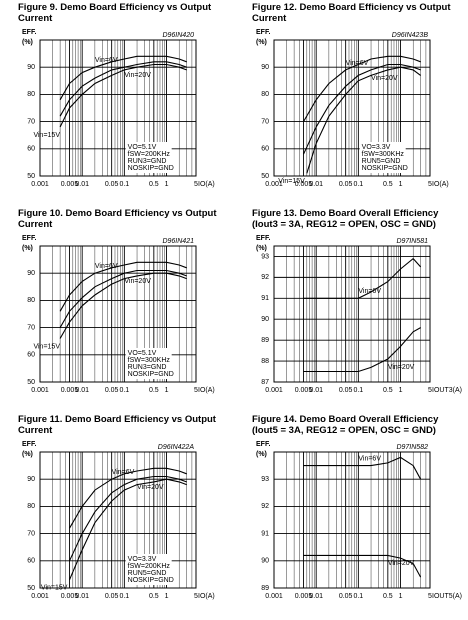  What do you see at coordinates (147, 573) in the screenshot?
I see `note: RUN5=GND` at bounding box center [147, 573].